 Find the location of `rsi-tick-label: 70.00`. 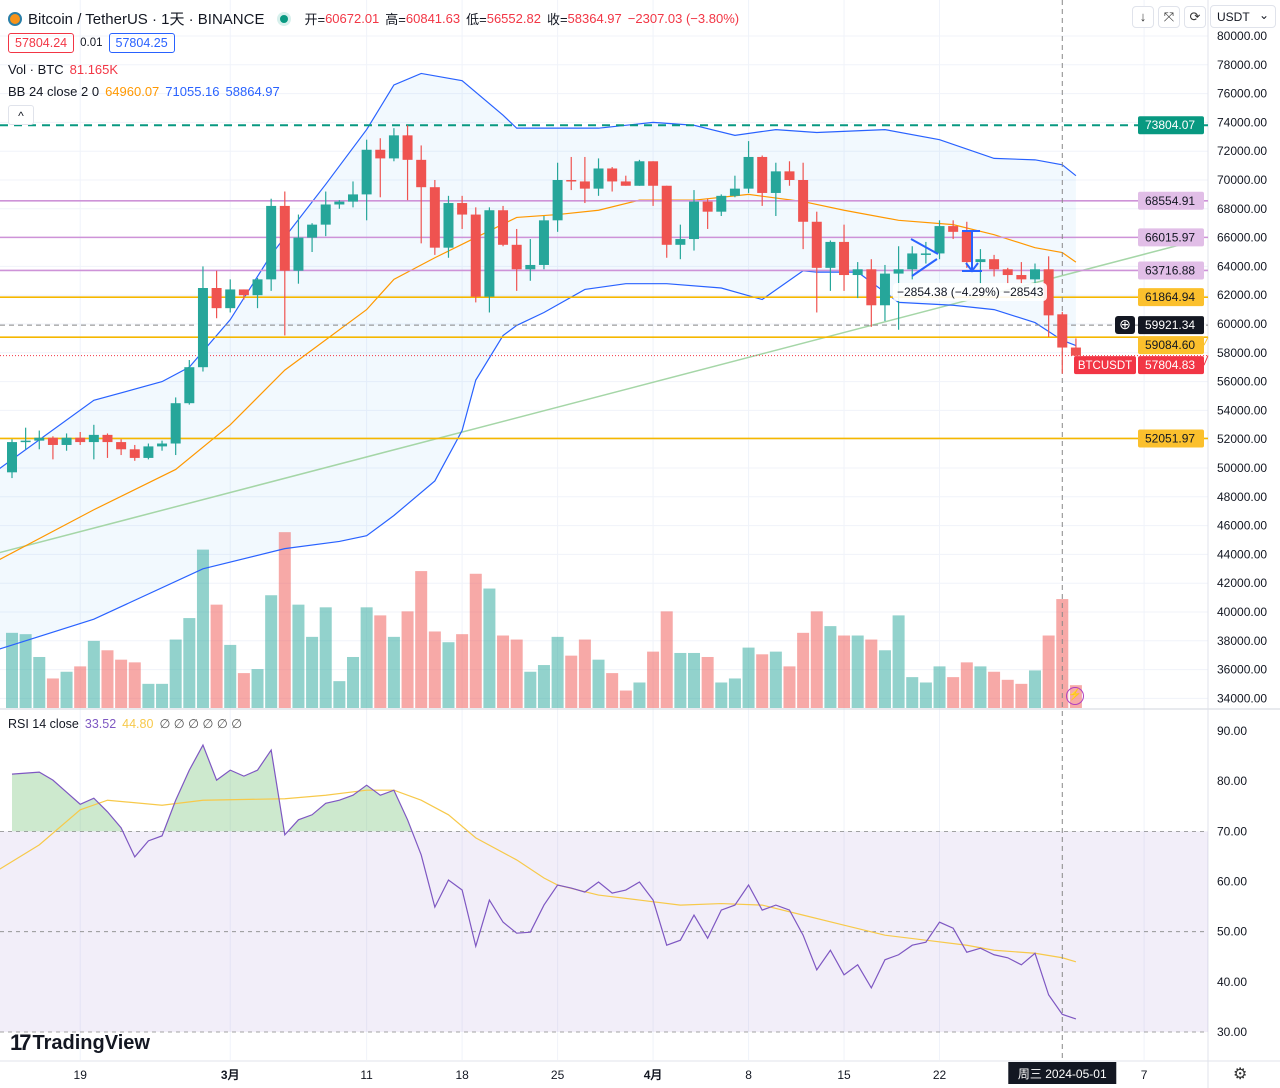

rsi-tick-label: 70.00 is located at coordinates (1232, 831).